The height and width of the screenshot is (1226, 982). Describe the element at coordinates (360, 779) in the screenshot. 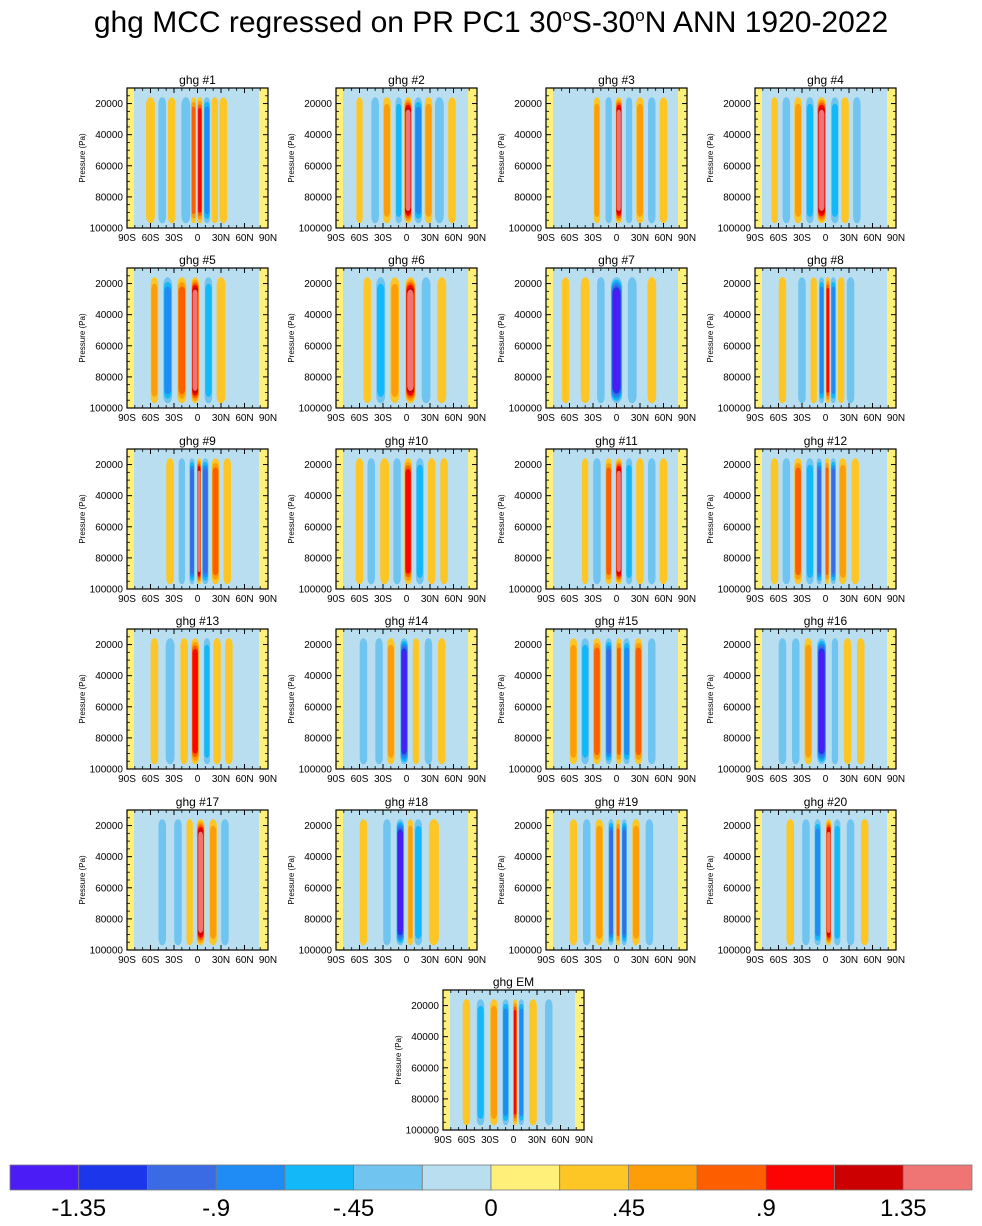

I see `x-tick-label: 60S` at that location.